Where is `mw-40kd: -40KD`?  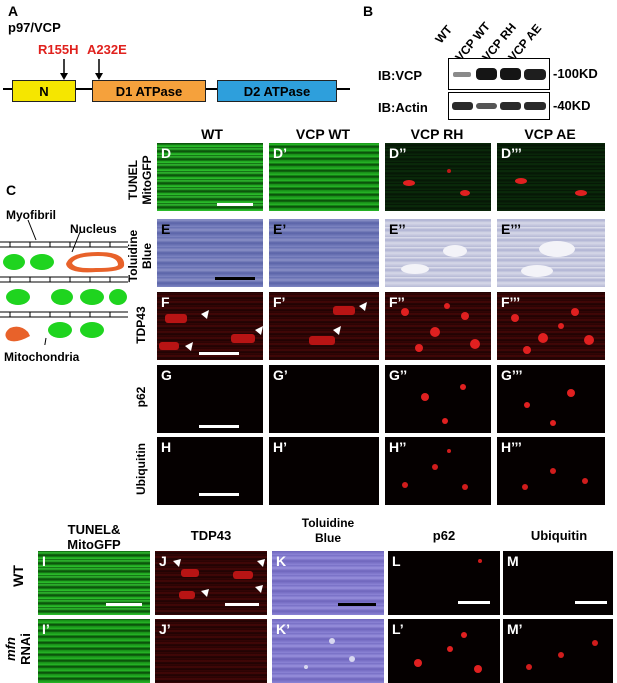 mw-40kd: -40KD is located at coordinates (572, 105).